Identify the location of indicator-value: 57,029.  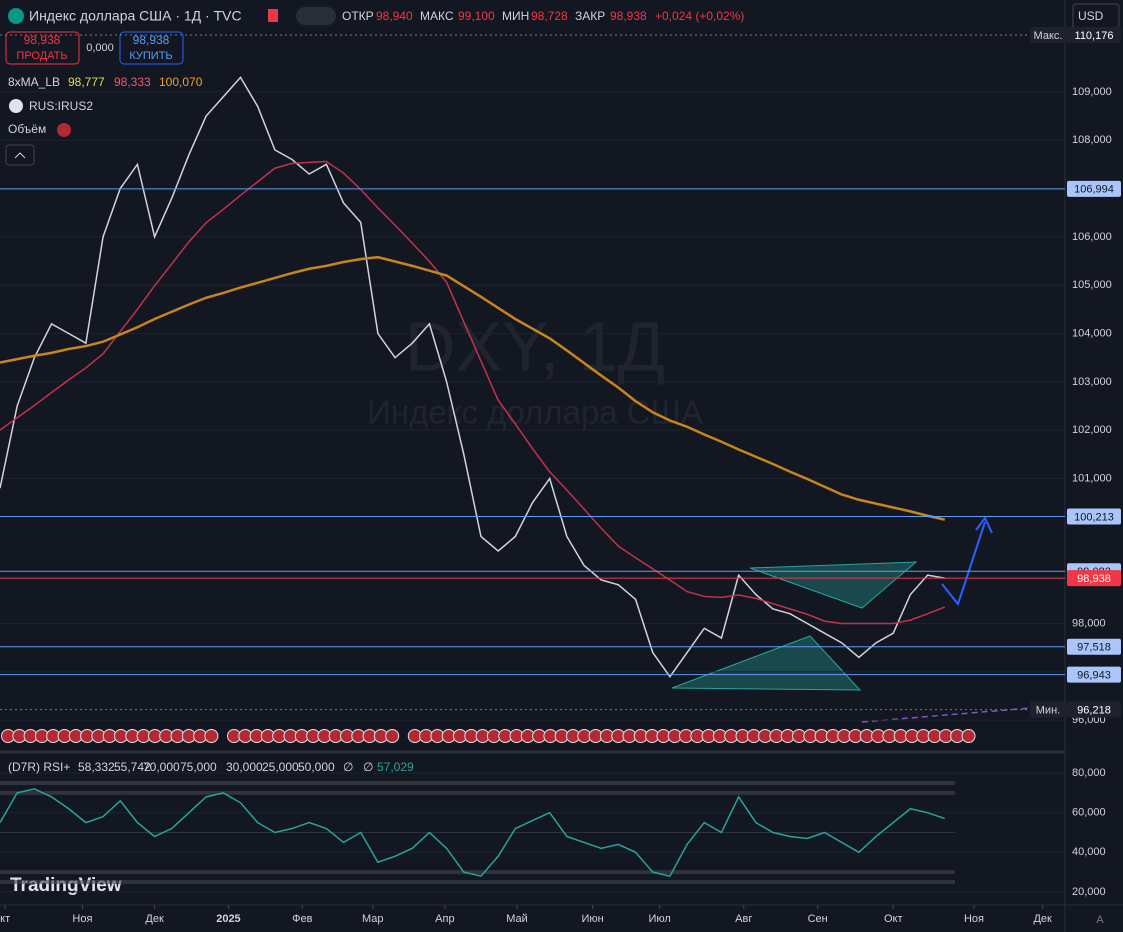
(395, 767).